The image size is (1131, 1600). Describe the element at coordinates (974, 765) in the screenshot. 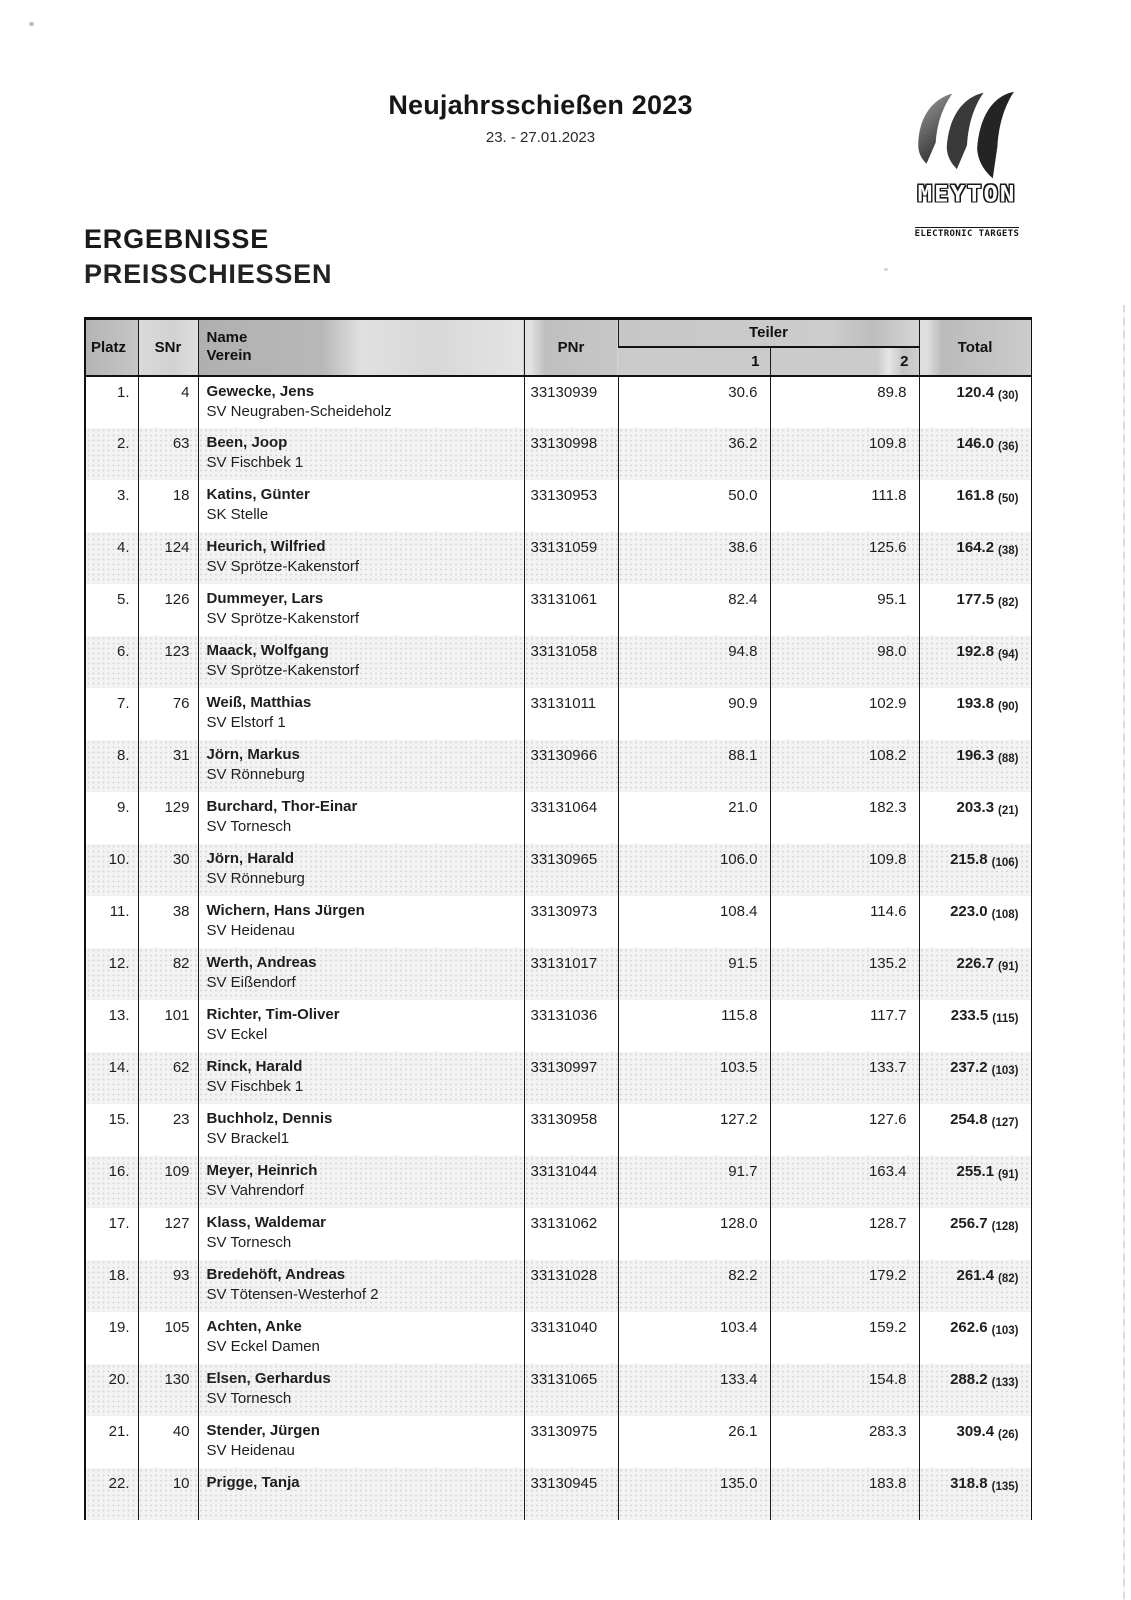

I see `cell-total: 196.3 (88)` at that location.